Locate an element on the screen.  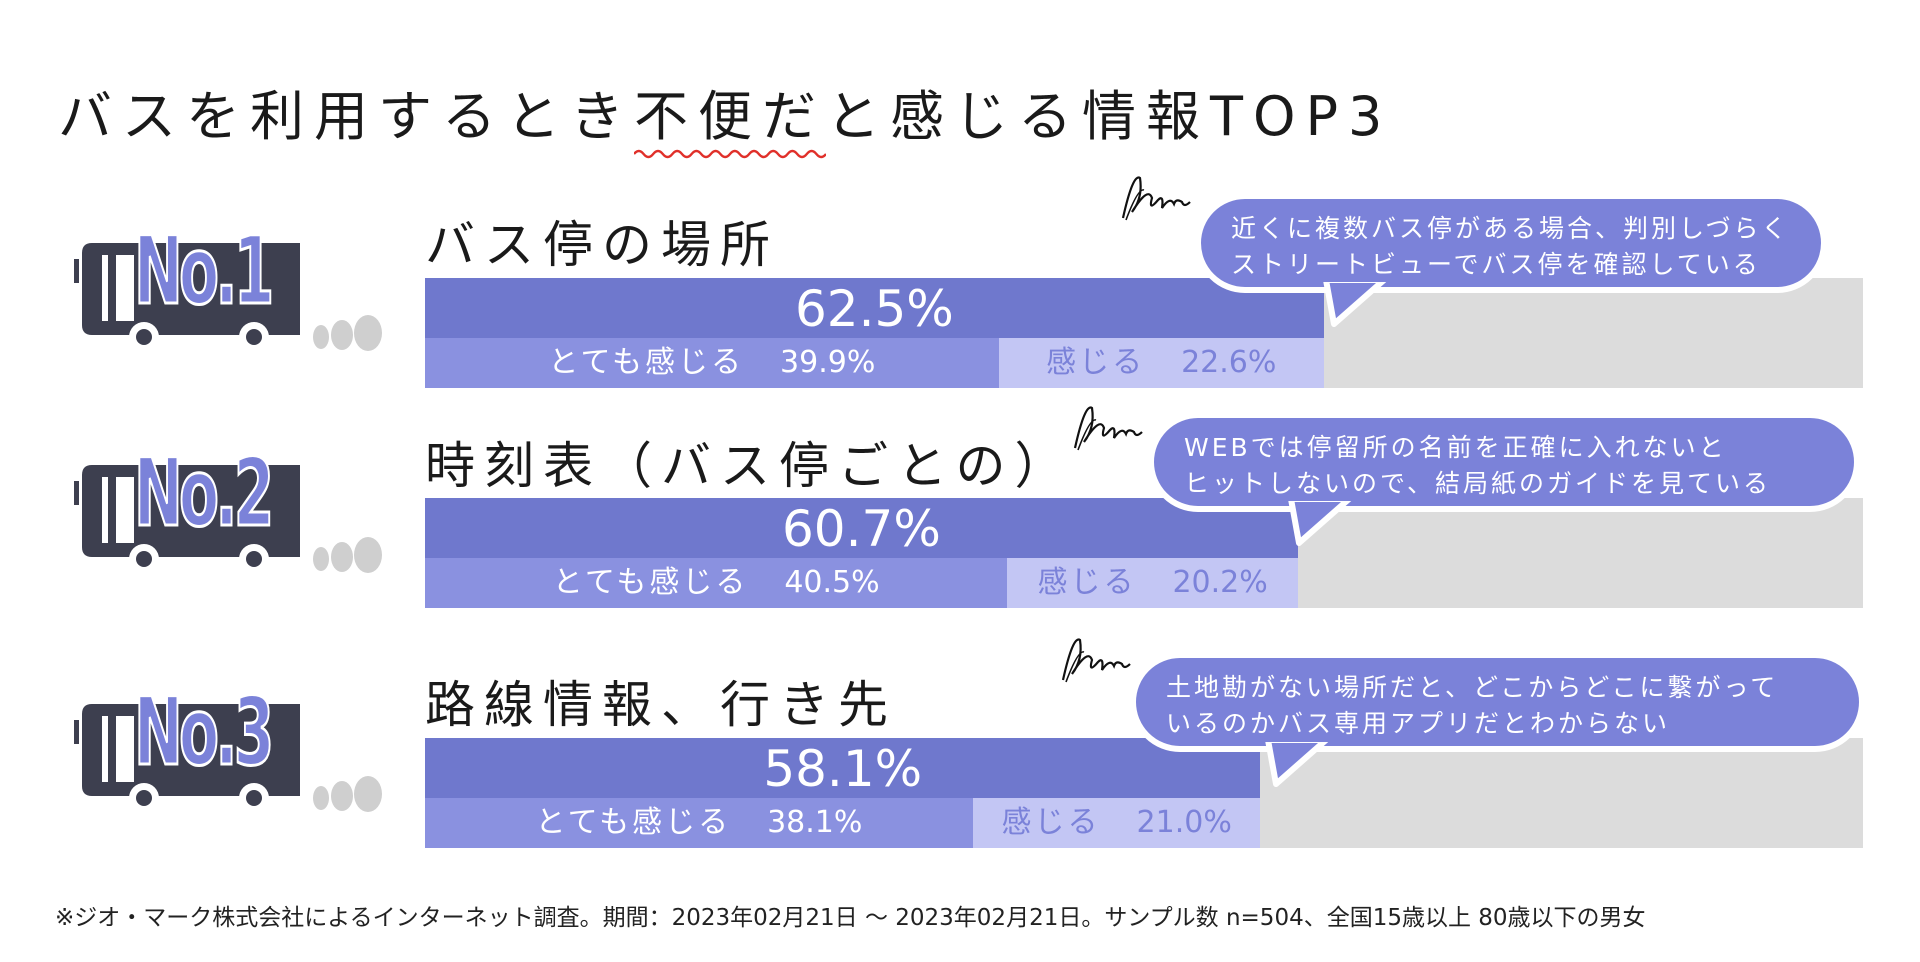
bar-row-2: 60.7% とても感じる 40.5% 感じる 20.2% is located at coordinates (1144, 553).